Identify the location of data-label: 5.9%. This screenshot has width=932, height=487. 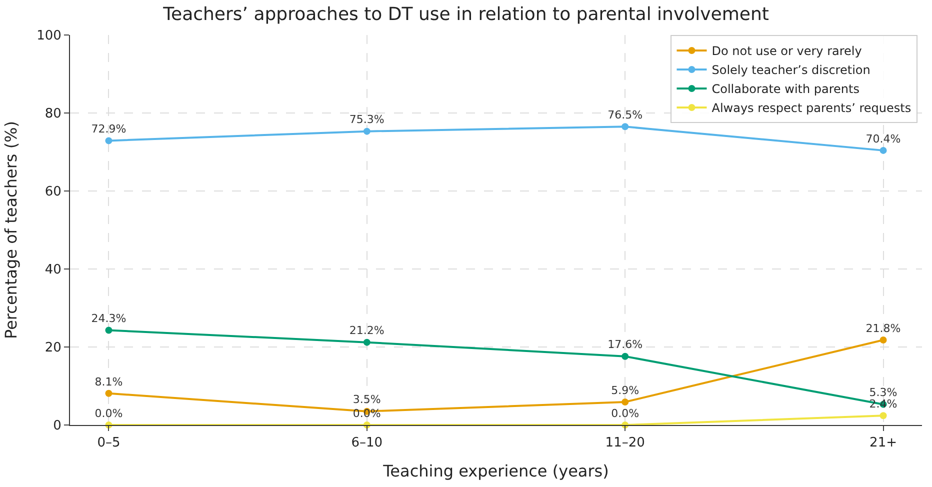
(625, 390).